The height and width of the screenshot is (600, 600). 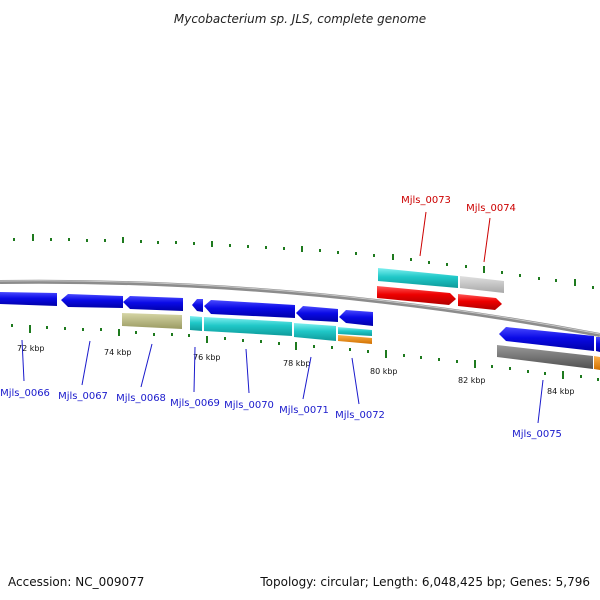 What do you see at coordinates (482, 284) in the screenshot?
I see `gene-mjls-0074-cds` at bounding box center [482, 284].